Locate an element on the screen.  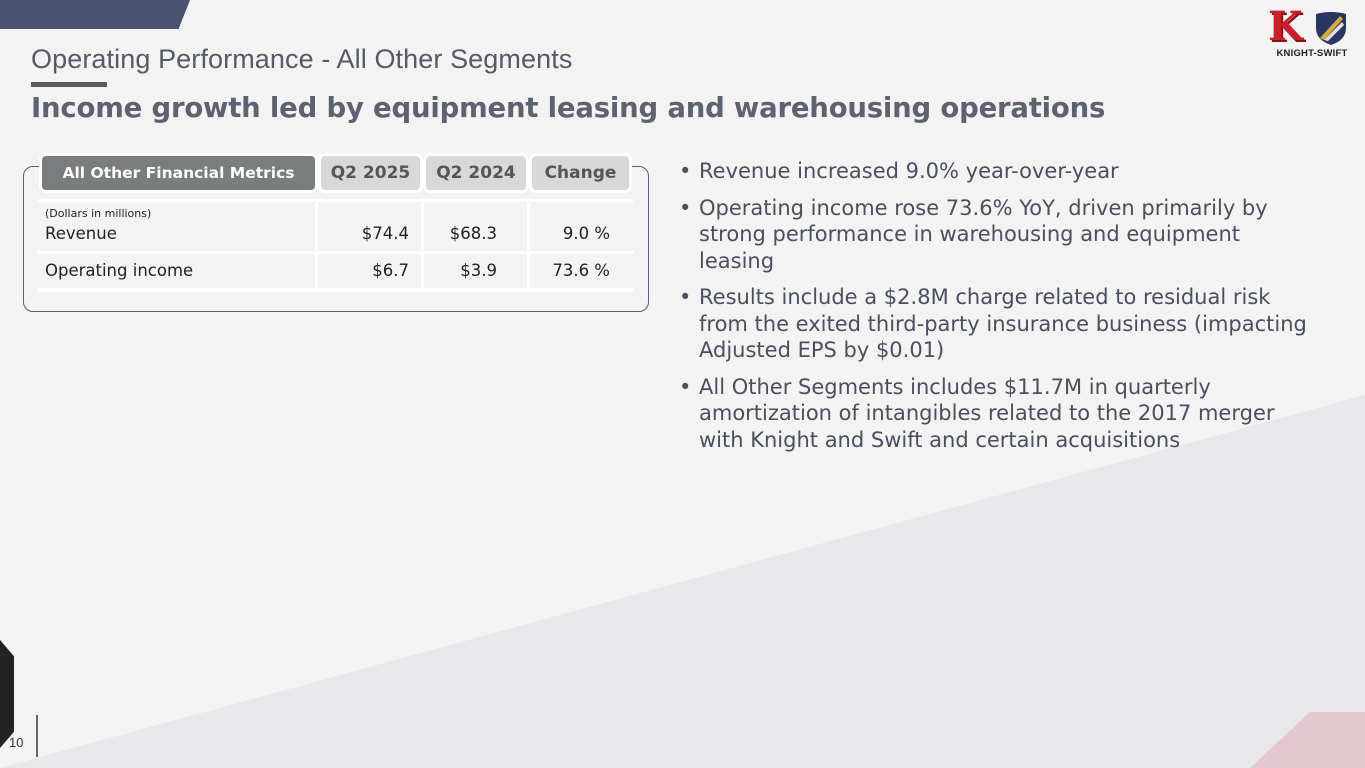
bullet-item: Revenue increased 9.0% year-over-year is located at coordinates (999, 171).